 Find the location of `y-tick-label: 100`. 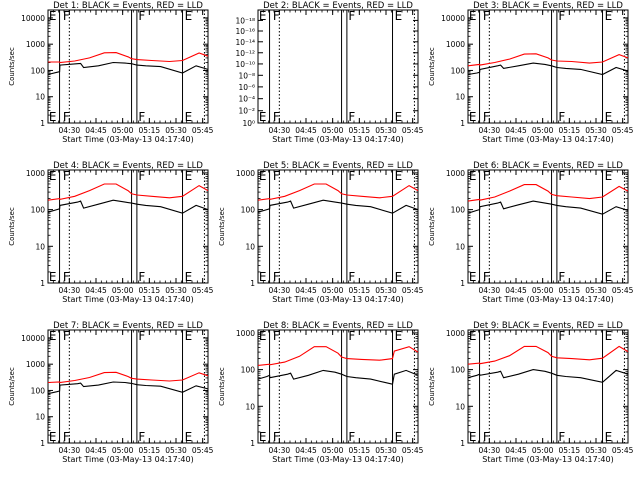

y-tick-label: 100 is located at coordinates (248, 370).